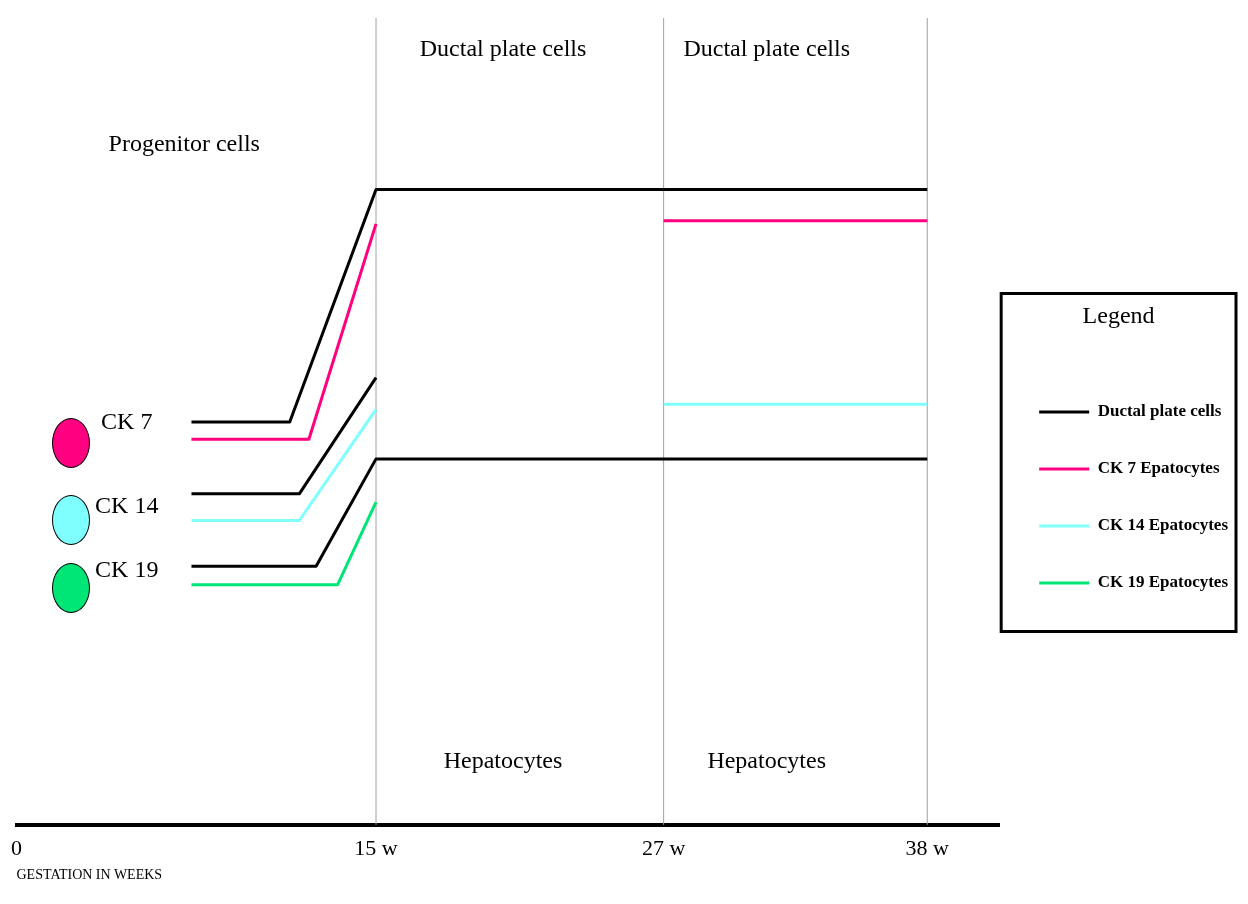 The height and width of the screenshot is (904, 1248). I want to click on annotation: CK 7, so click(127, 420).